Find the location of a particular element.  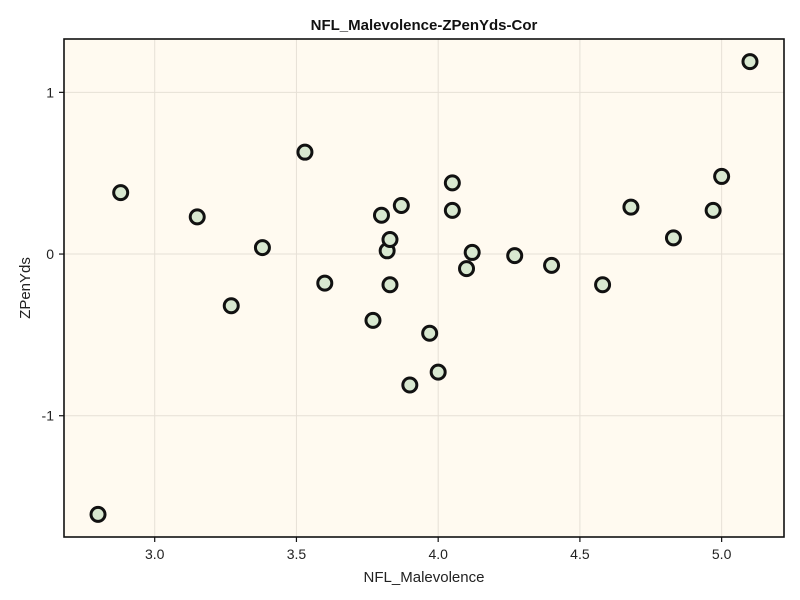

chart-title: NFL_Malevolence-ZPenYds-Cor is located at coordinates (424, 25).